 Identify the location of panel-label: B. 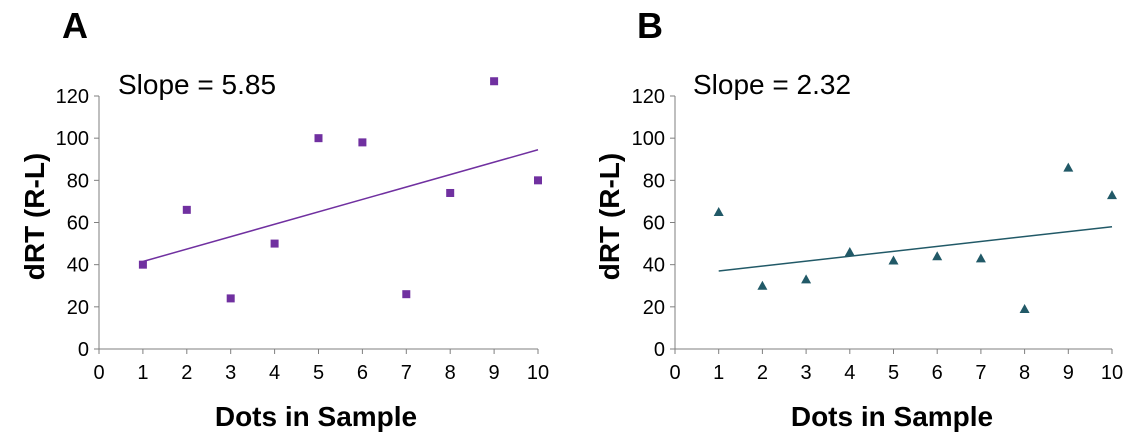
(650, 25).